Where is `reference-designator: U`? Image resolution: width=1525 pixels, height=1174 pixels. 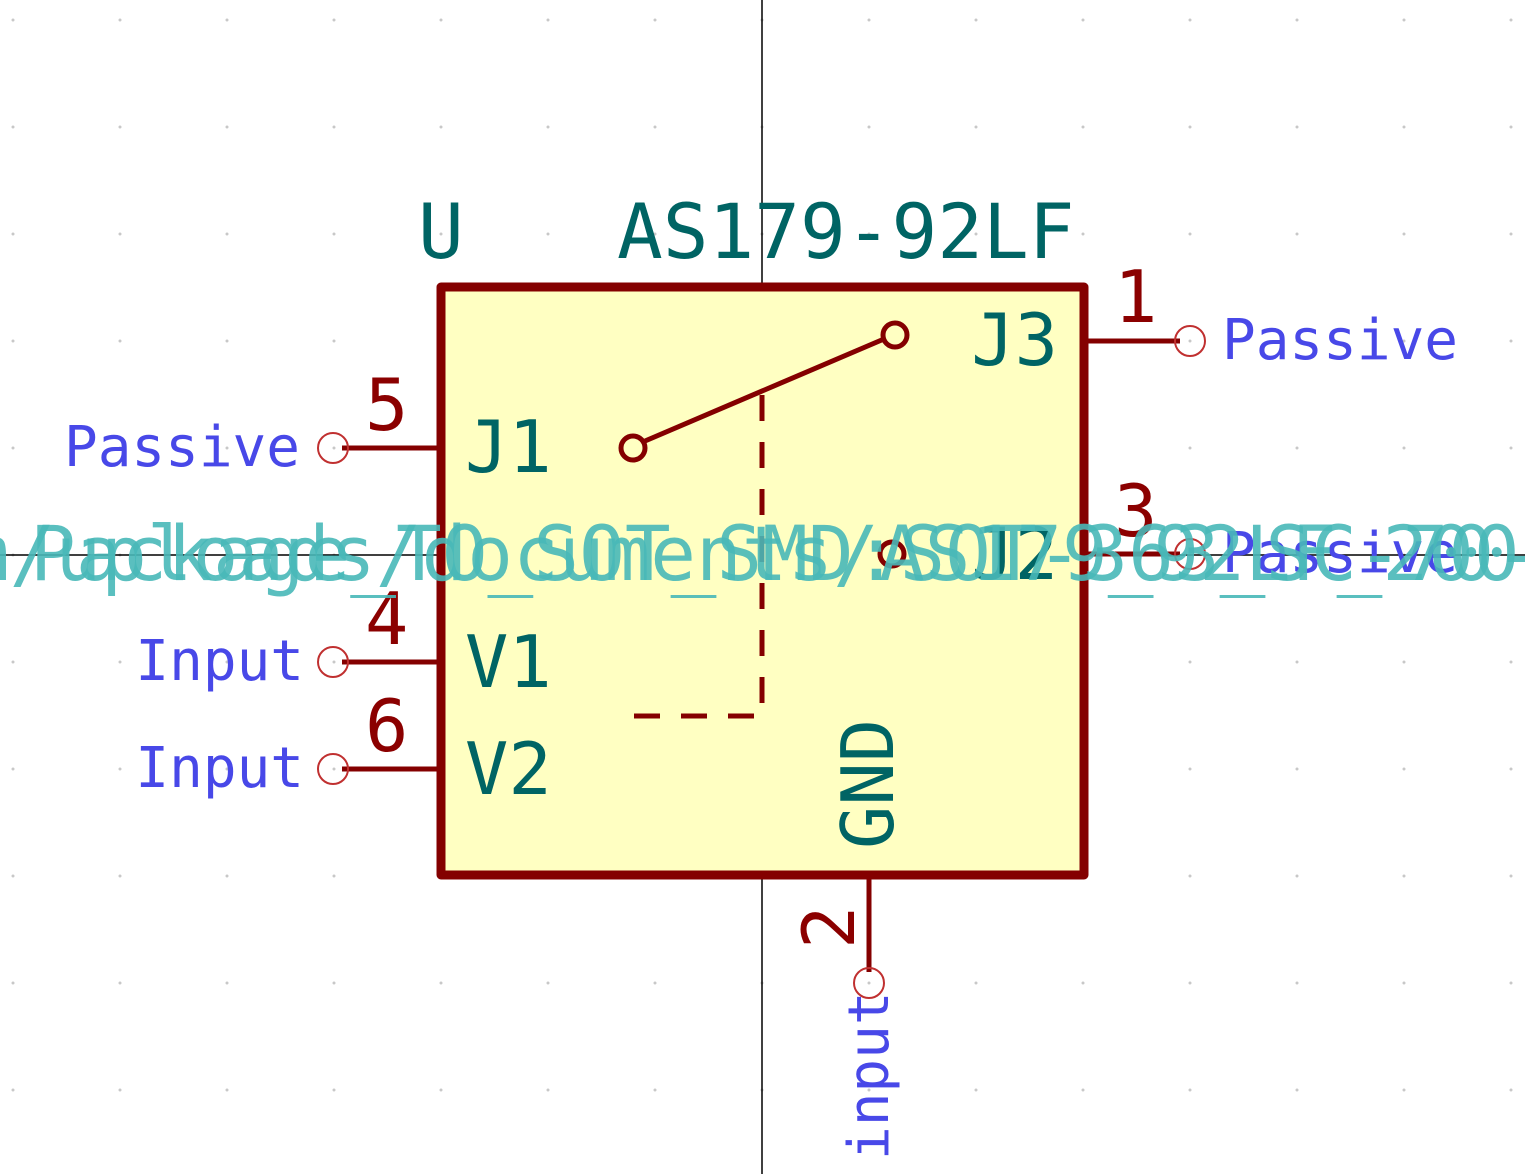
reference-designator: U is located at coordinates (441, 231).